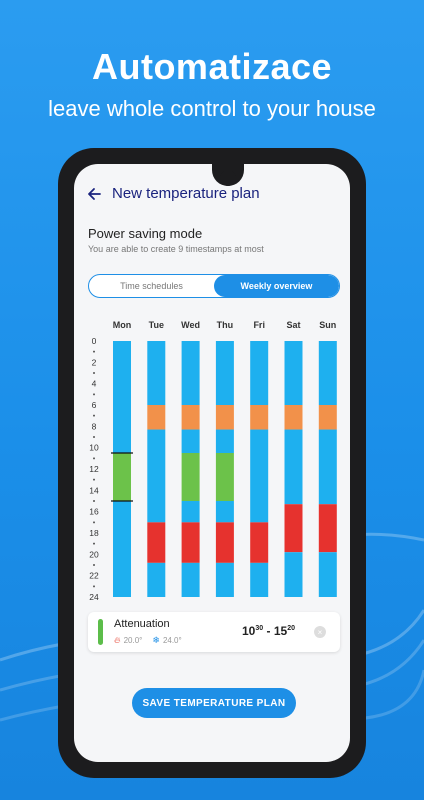 The width and height of the screenshot is (424, 800). What do you see at coordinates (259, 325) in the screenshot?
I see `day-label-fri: Fri` at bounding box center [259, 325].